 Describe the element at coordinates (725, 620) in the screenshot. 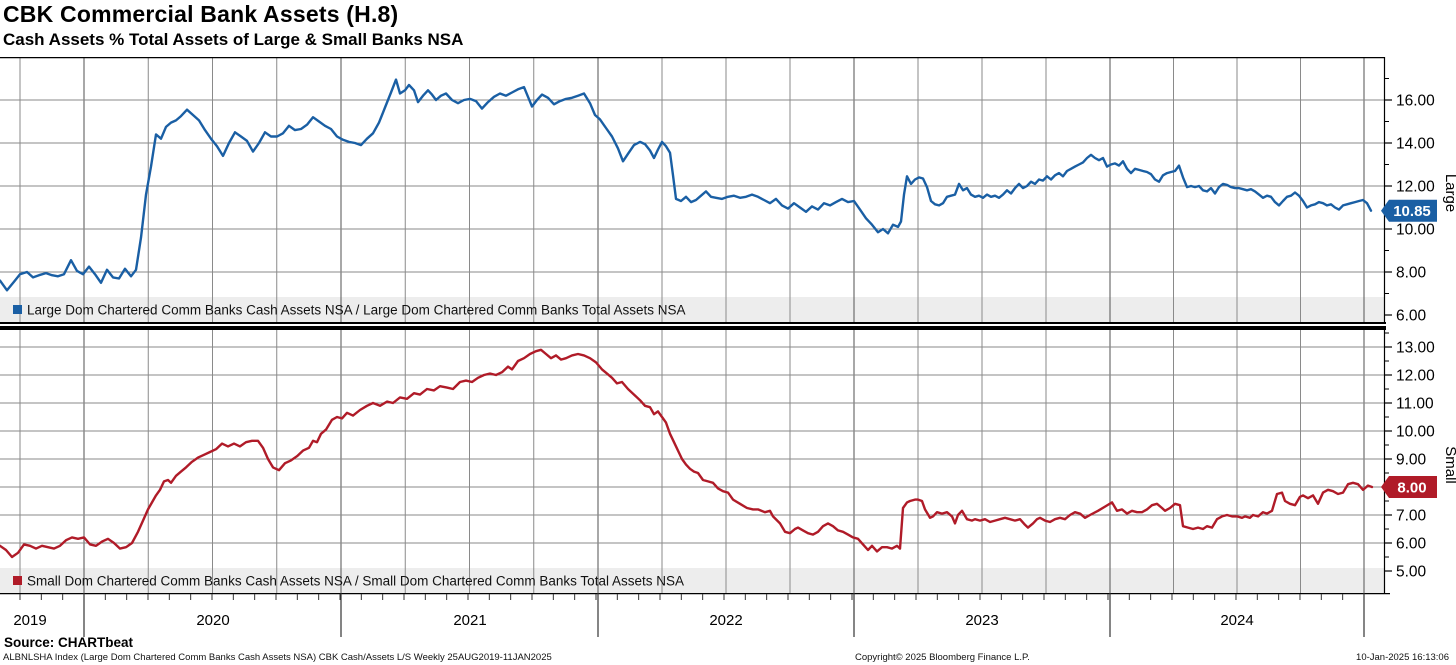

I see `year-label: 2022` at that location.